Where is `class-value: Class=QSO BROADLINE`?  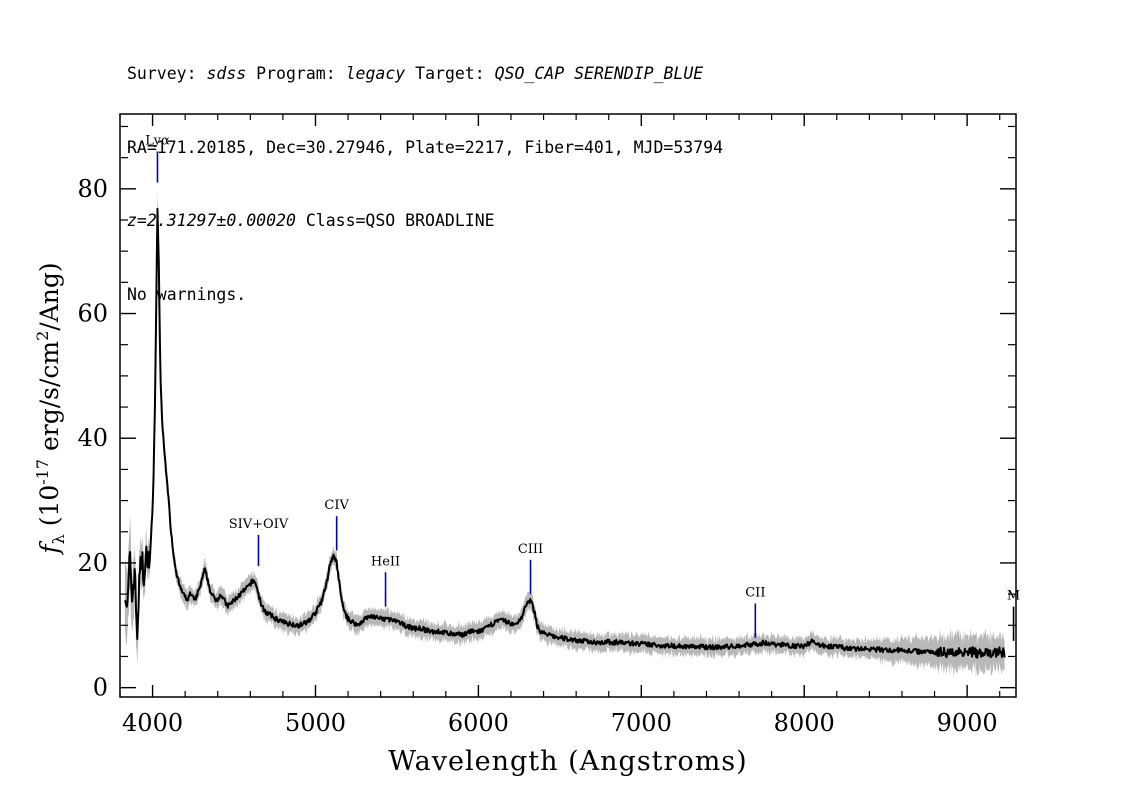
class-value: Class=QSO BROADLINE is located at coordinates (400, 220).